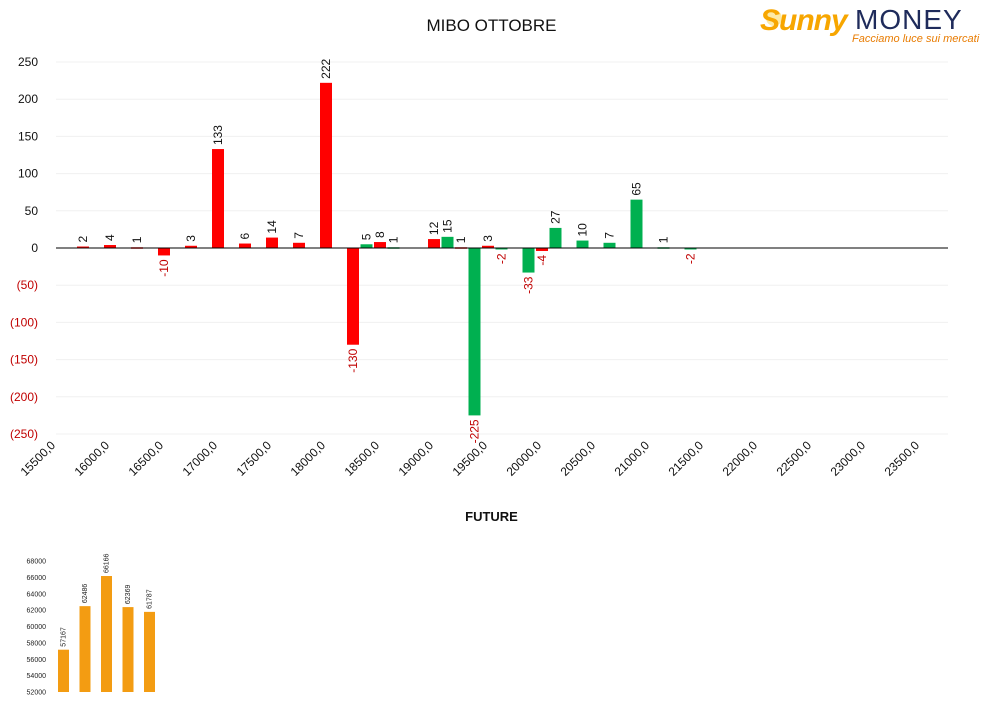 This screenshot has width=983, height=706. What do you see at coordinates (107, 563) in the screenshot?
I see `future-data-label: 66166` at bounding box center [107, 563].